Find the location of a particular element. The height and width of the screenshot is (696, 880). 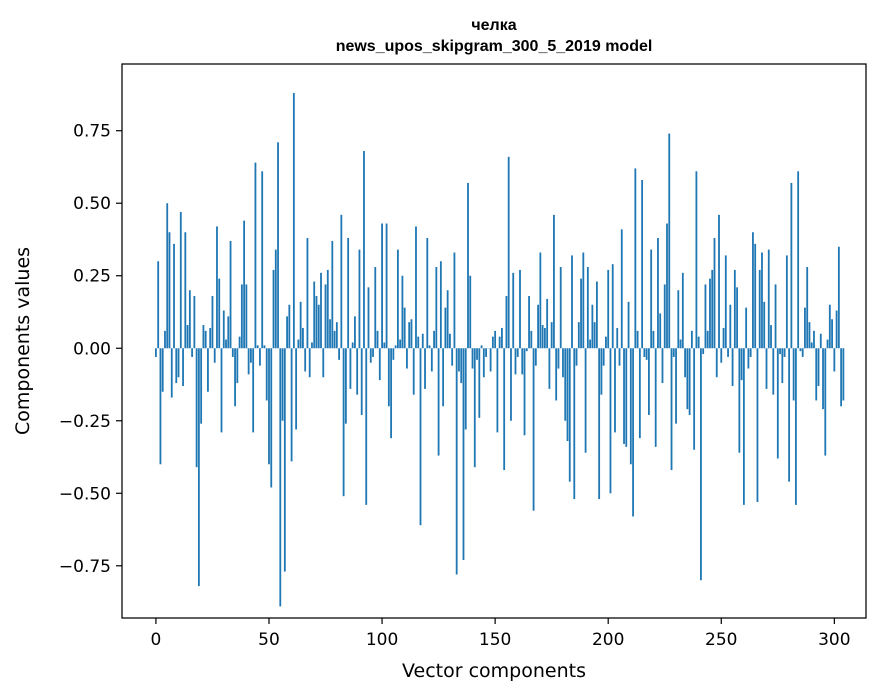

y-tick-label: 0.50 is located at coordinates (92, 204).